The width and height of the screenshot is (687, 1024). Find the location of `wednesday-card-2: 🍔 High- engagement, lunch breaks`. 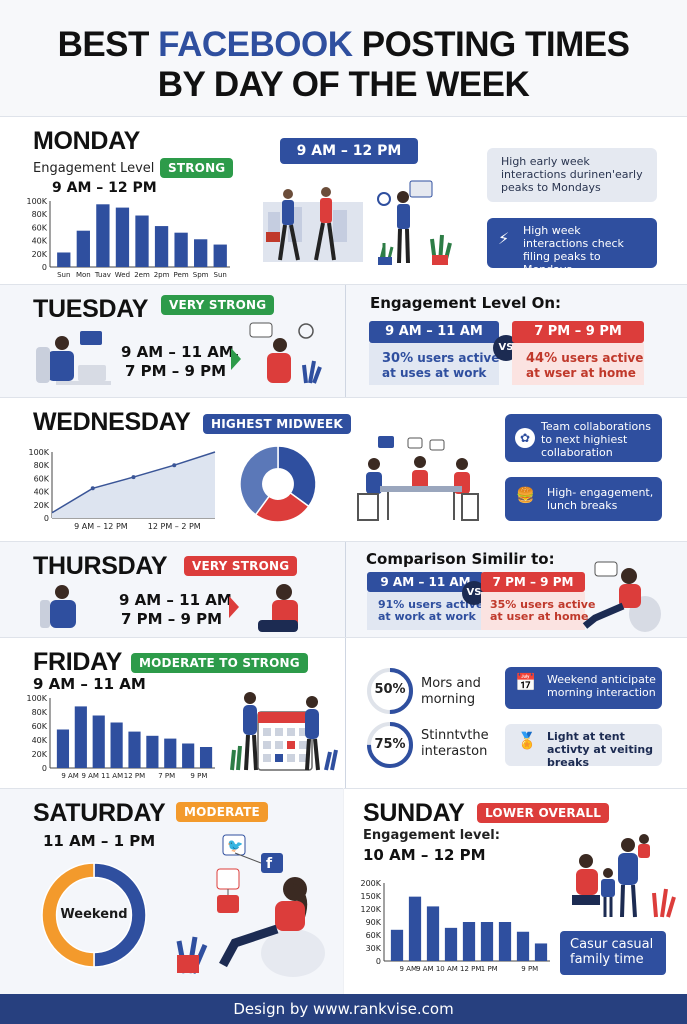

wednesday-card-2: 🍔 High- engagement, lunch breaks is located at coordinates (583, 499).